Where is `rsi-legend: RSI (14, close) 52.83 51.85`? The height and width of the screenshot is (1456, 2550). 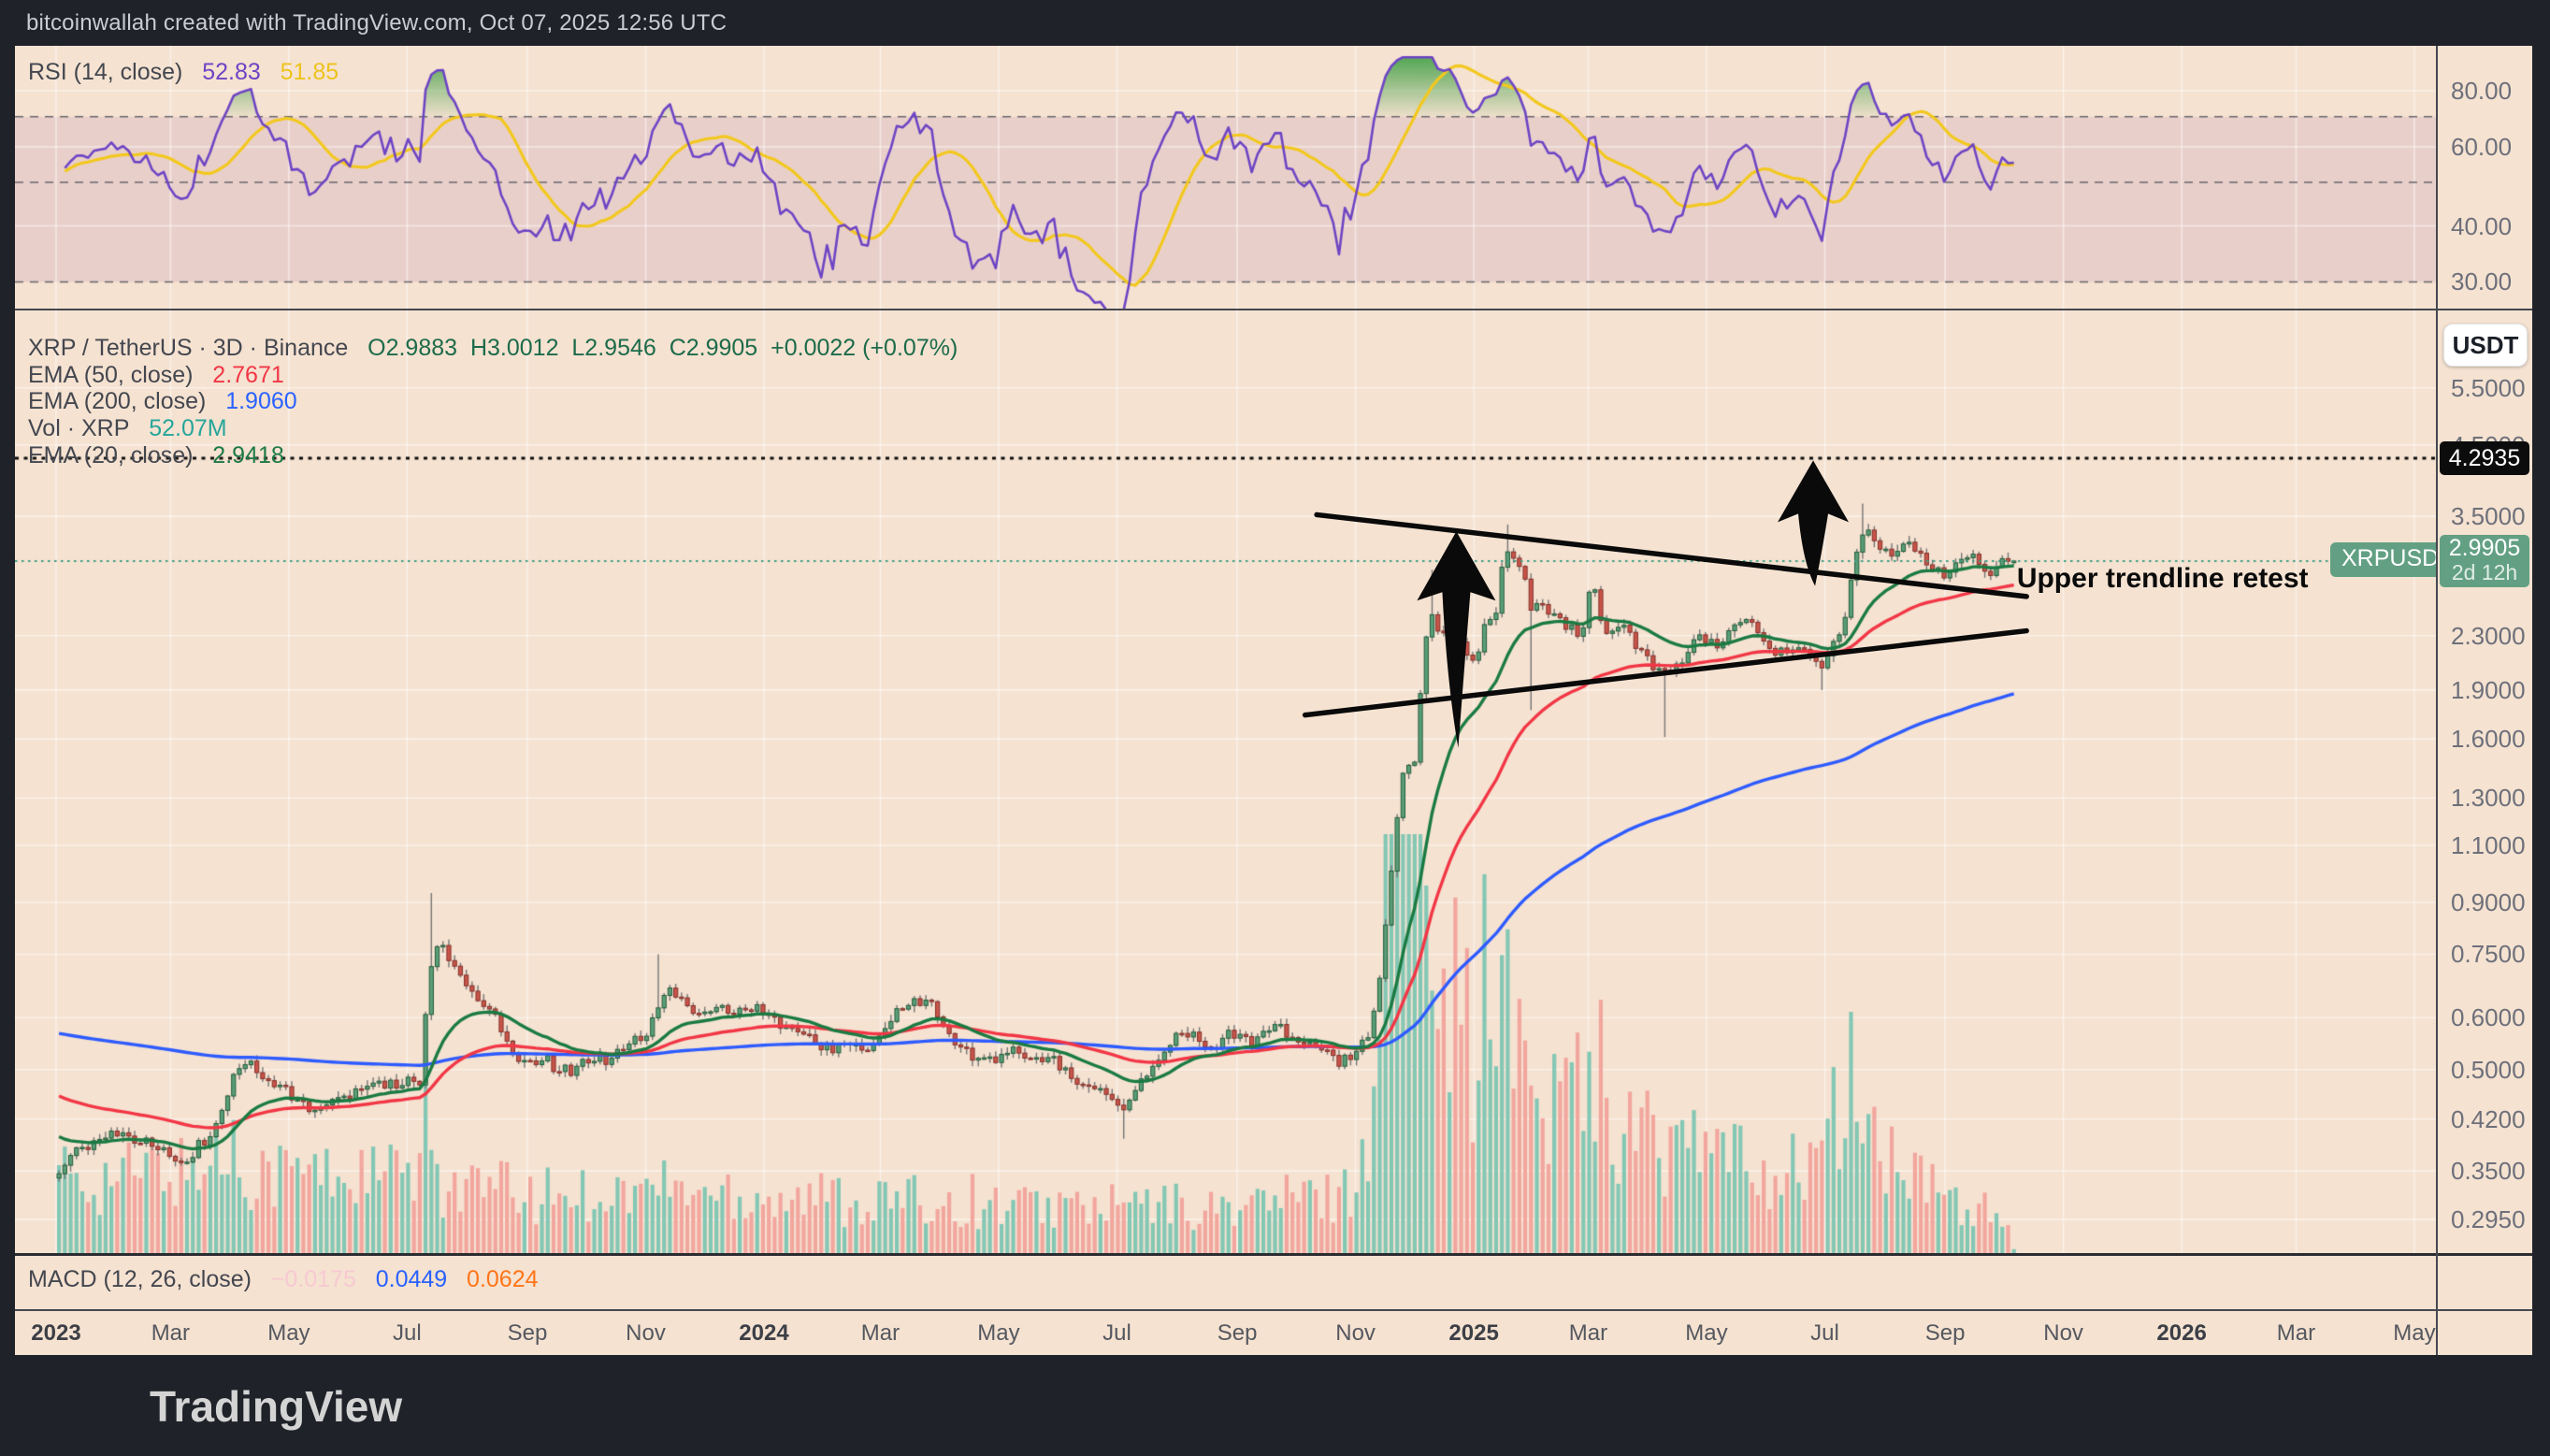
rsi-legend: RSI (14, close) 52.83 51.85 is located at coordinates (183, 72).